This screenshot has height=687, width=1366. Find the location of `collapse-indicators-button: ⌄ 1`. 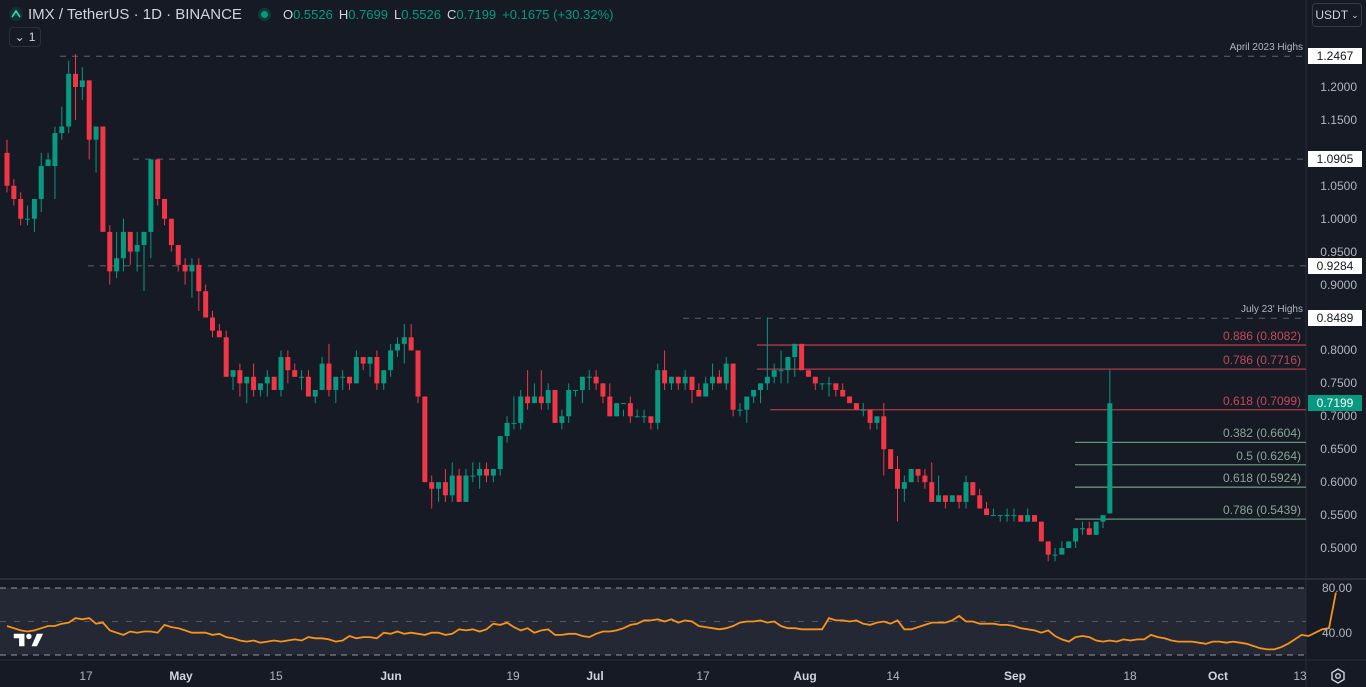

collapse-indicators-button: ⌄ 1 is located at coordinates (25, 37).